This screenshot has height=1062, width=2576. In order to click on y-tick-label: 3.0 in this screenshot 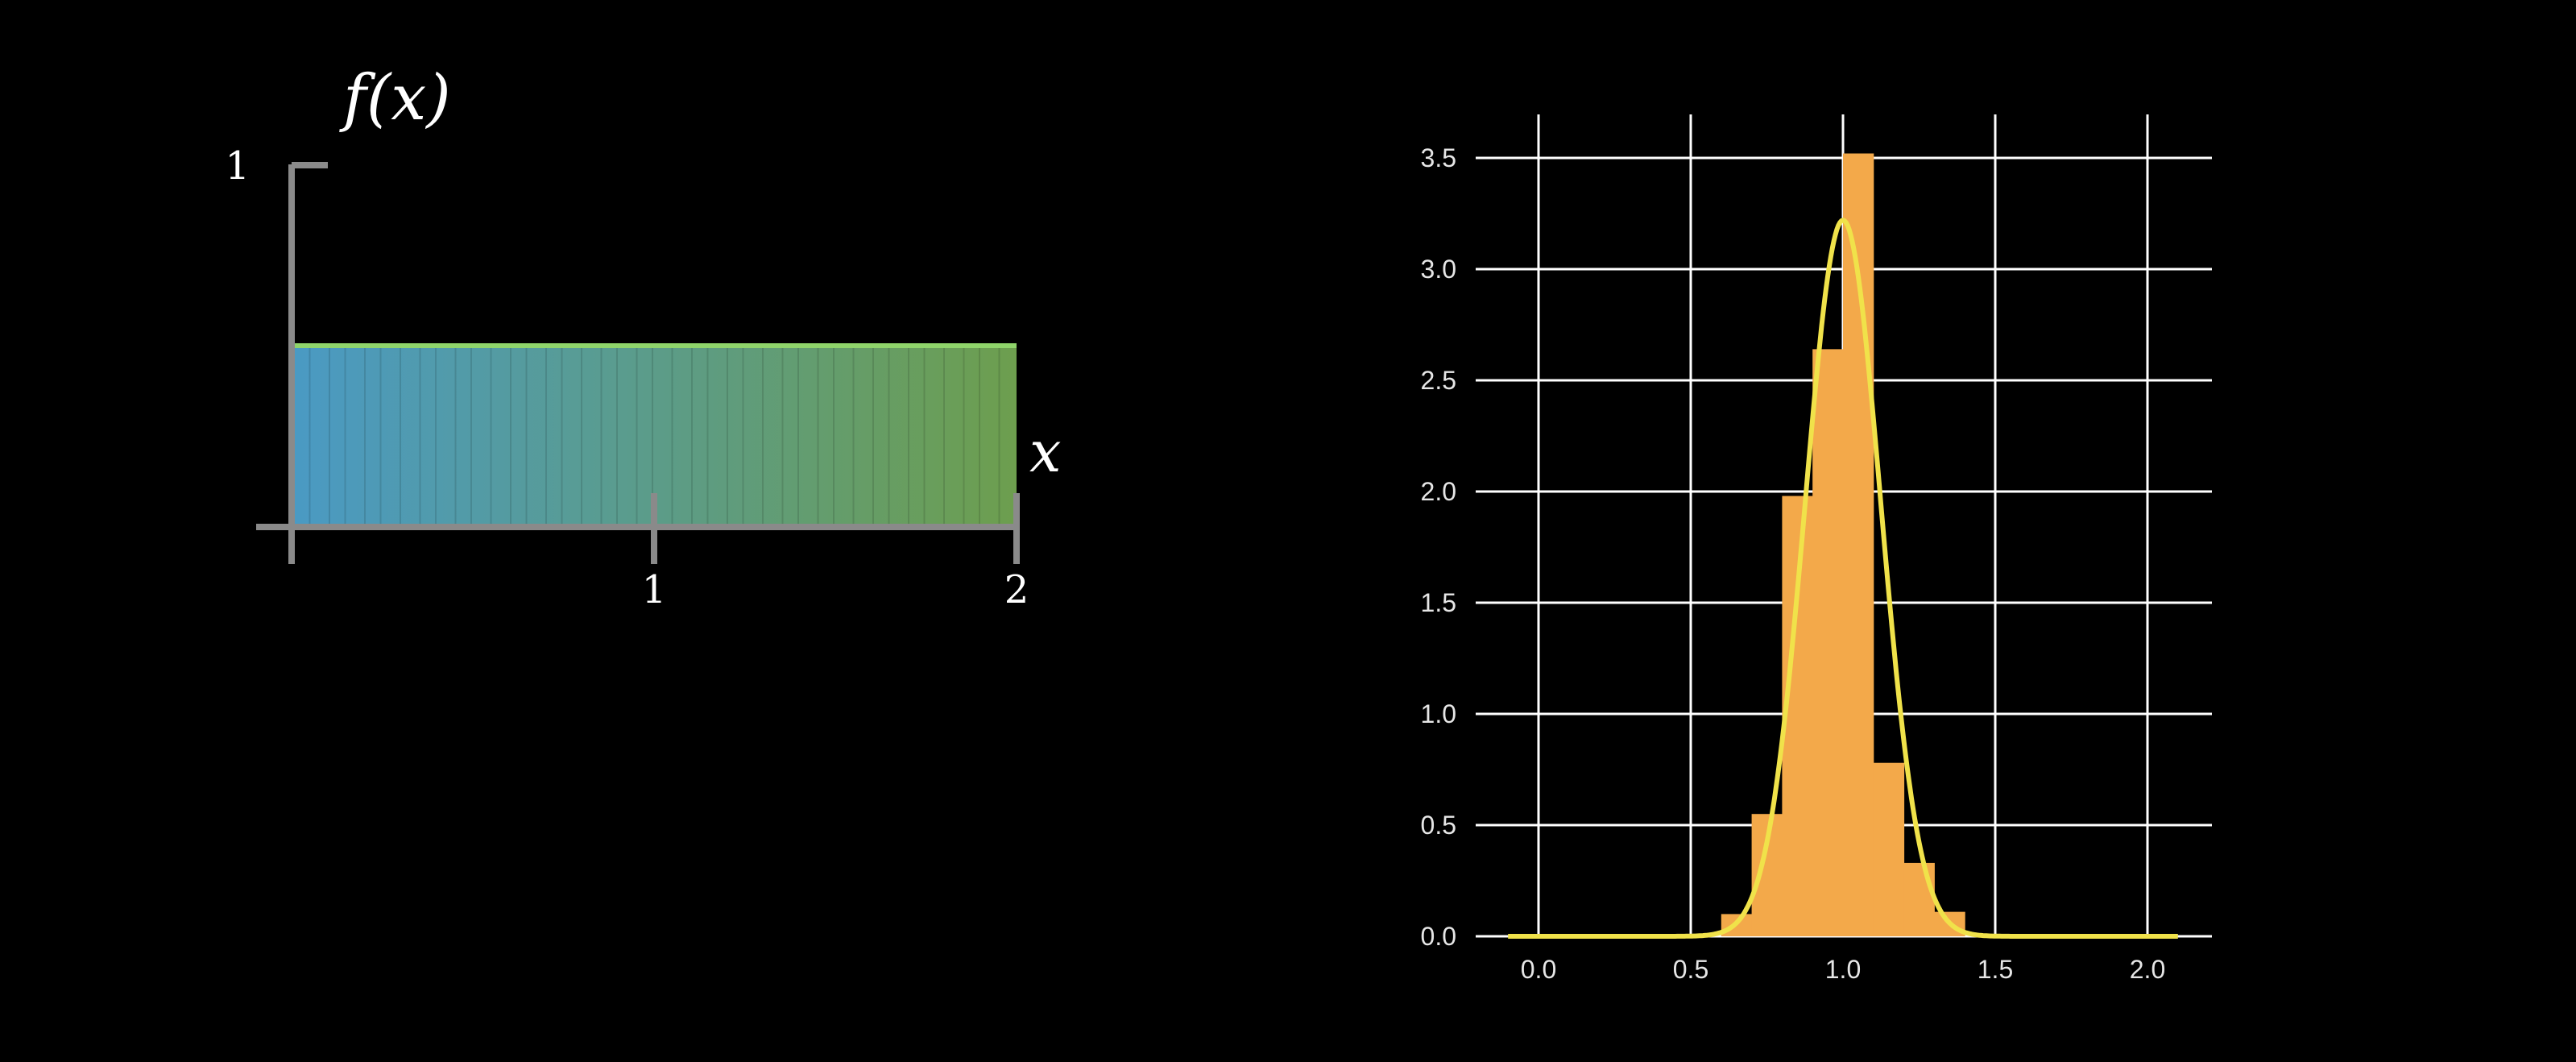, I will do `click(1438, 269)`.